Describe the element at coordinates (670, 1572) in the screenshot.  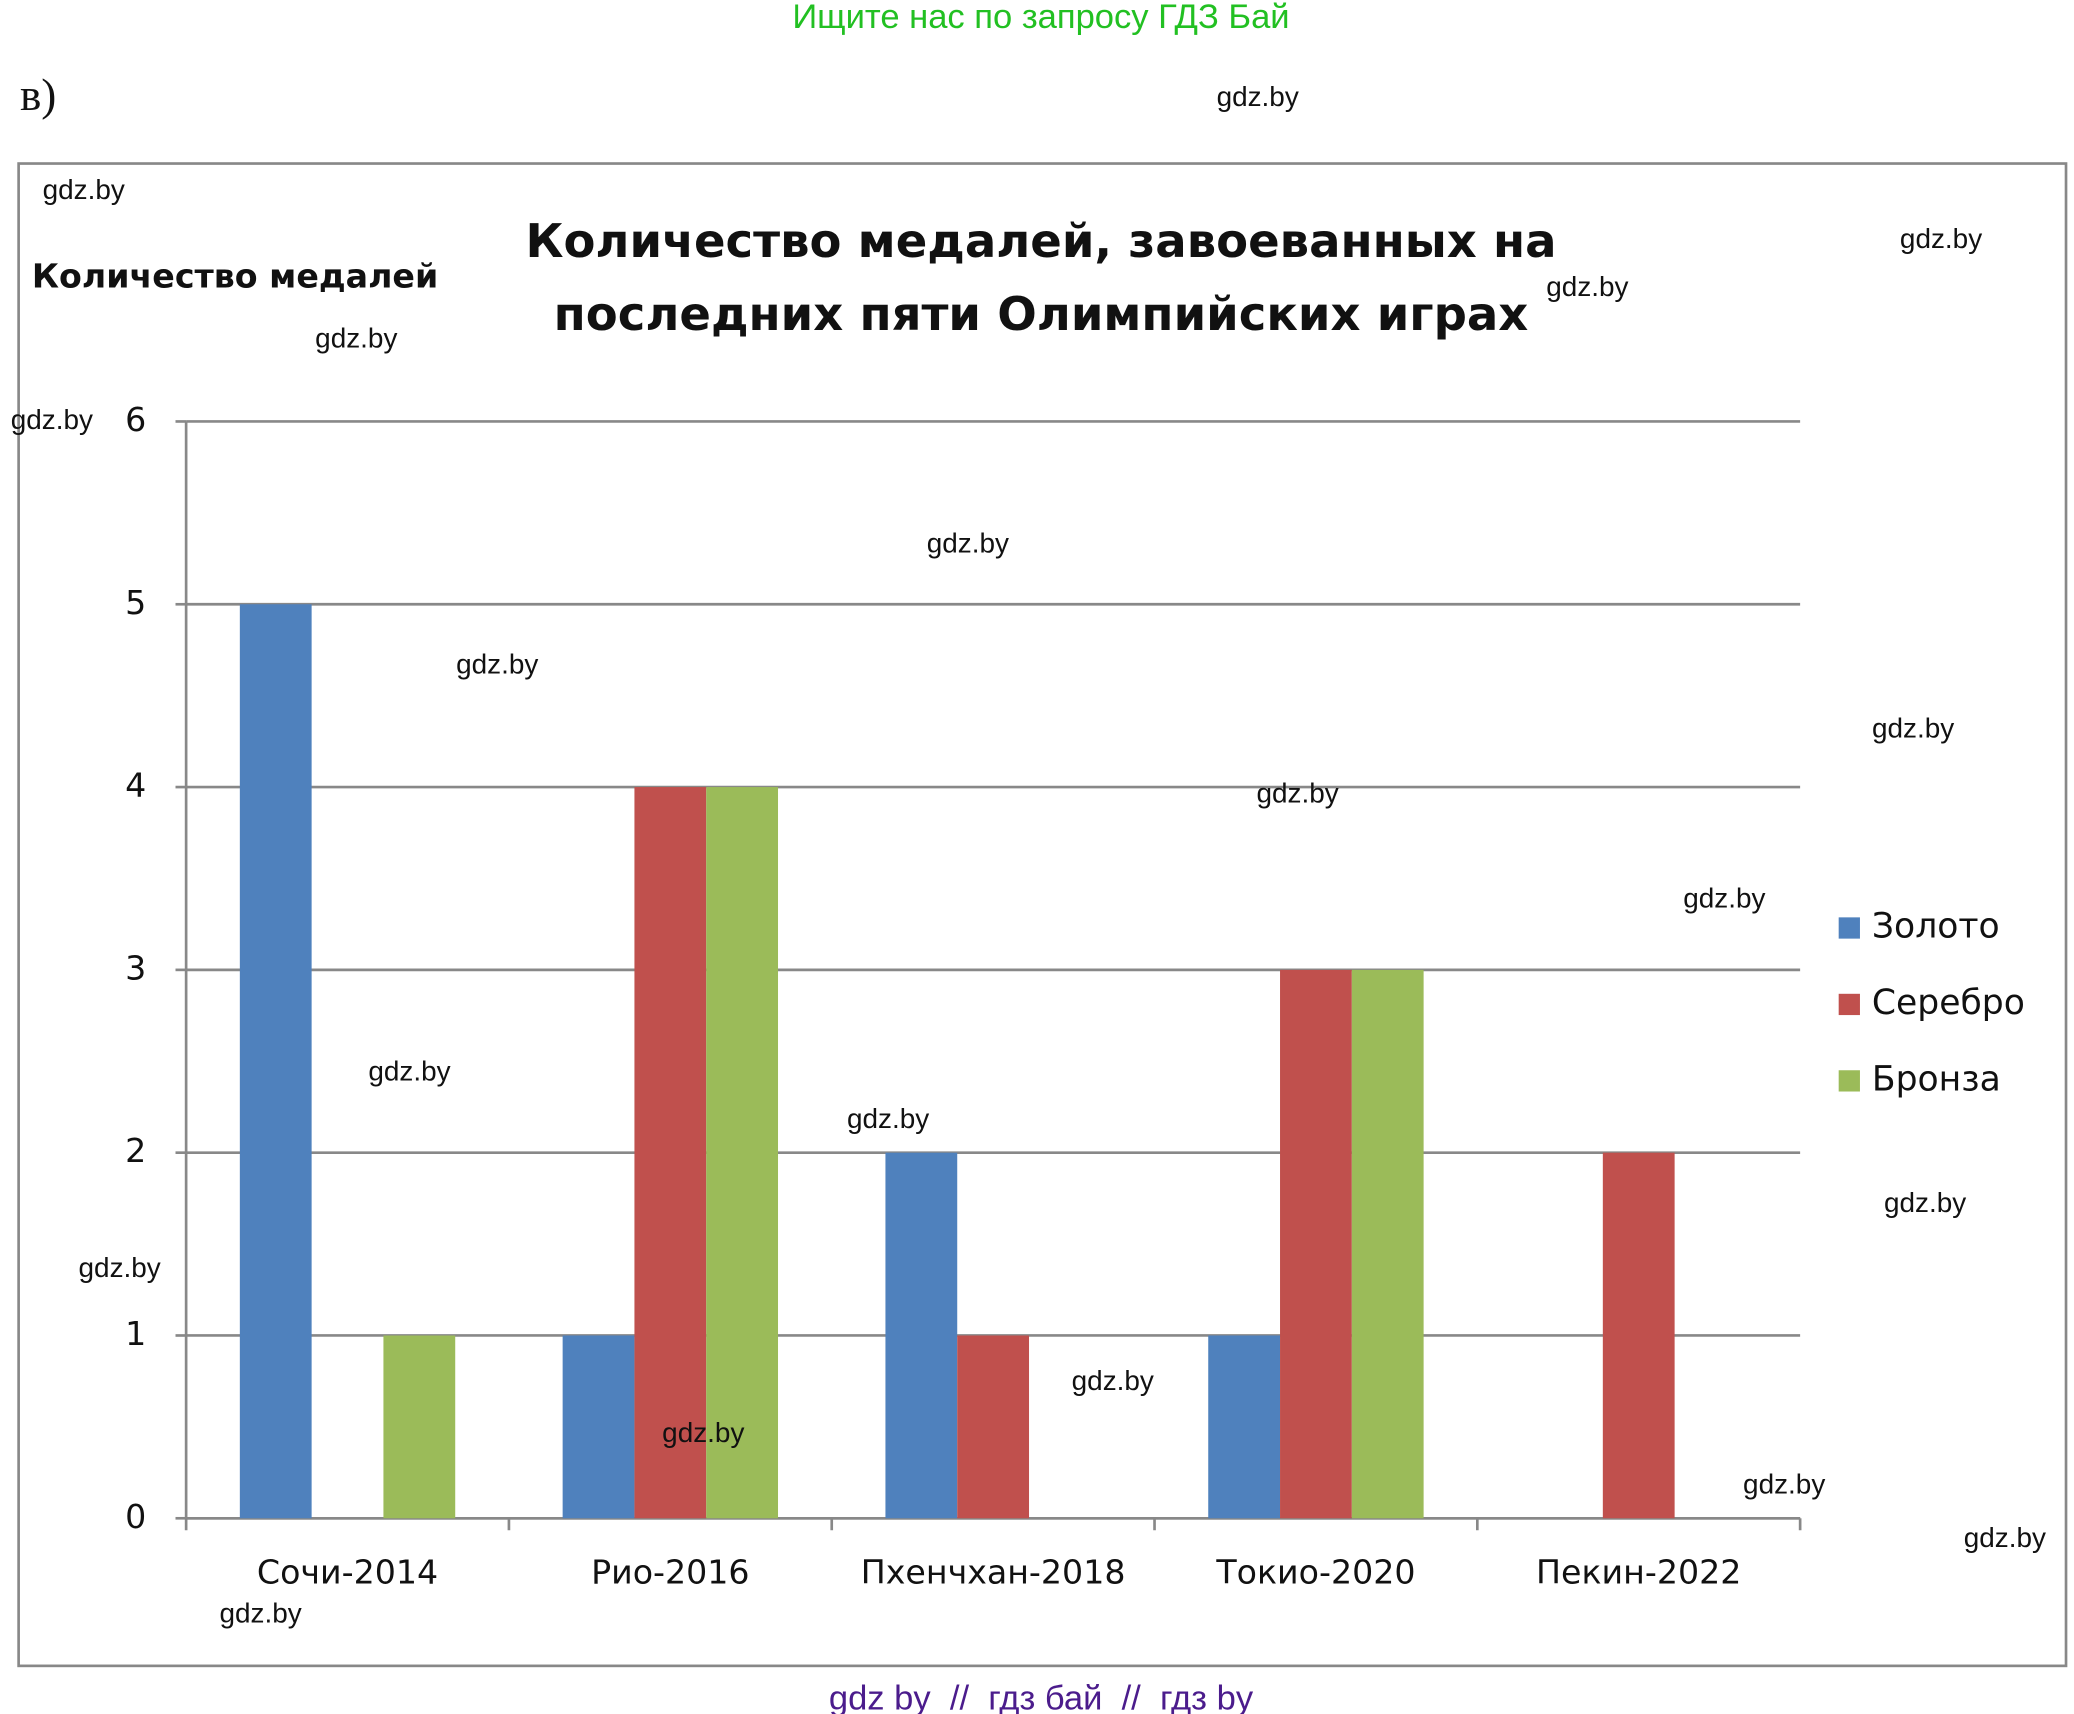
I see `x-tick-label: Рио-2016` at that location.